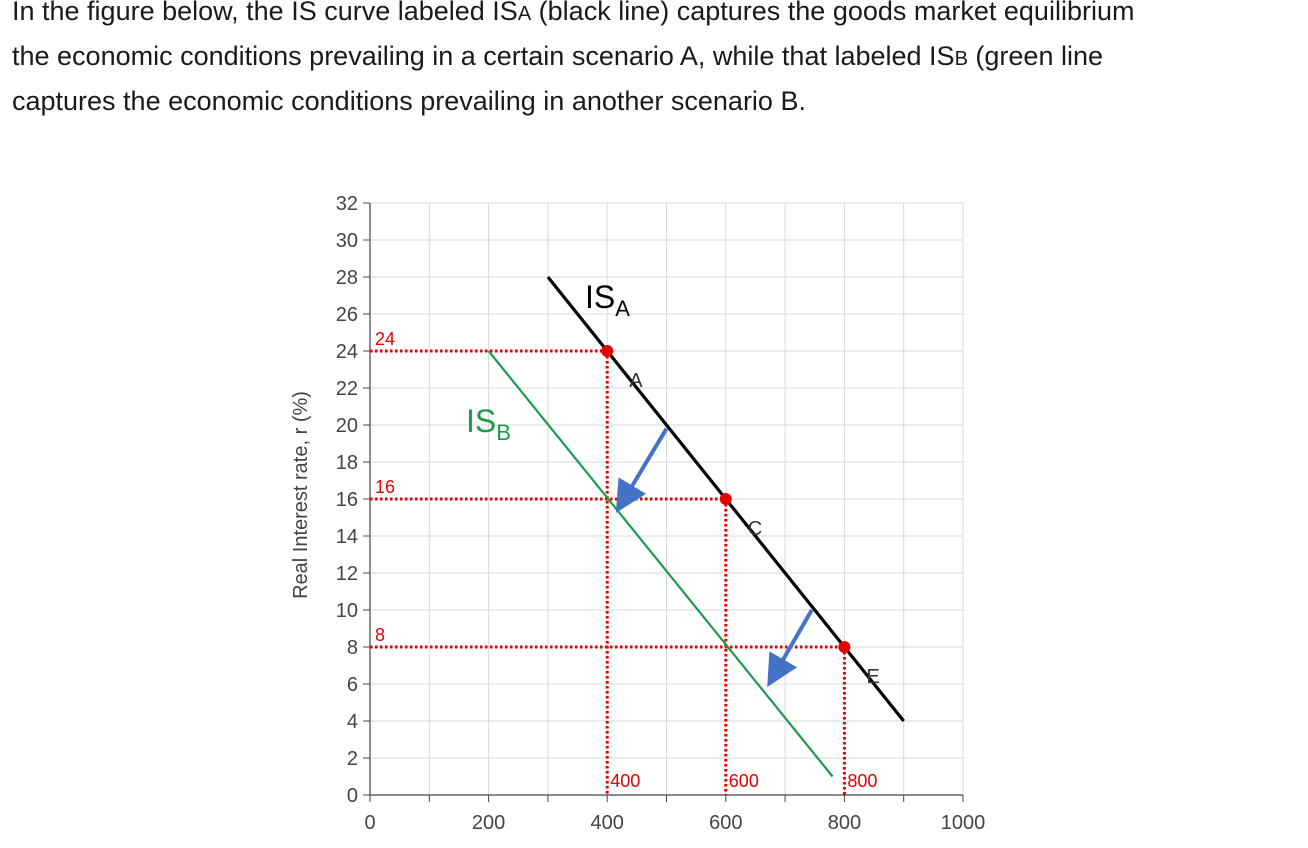 The width and height of the screenshot is (1308, 848). Describe the element at coordinates (352, 648) in the screenshot. I see `y-tick-label: 8` at that location.